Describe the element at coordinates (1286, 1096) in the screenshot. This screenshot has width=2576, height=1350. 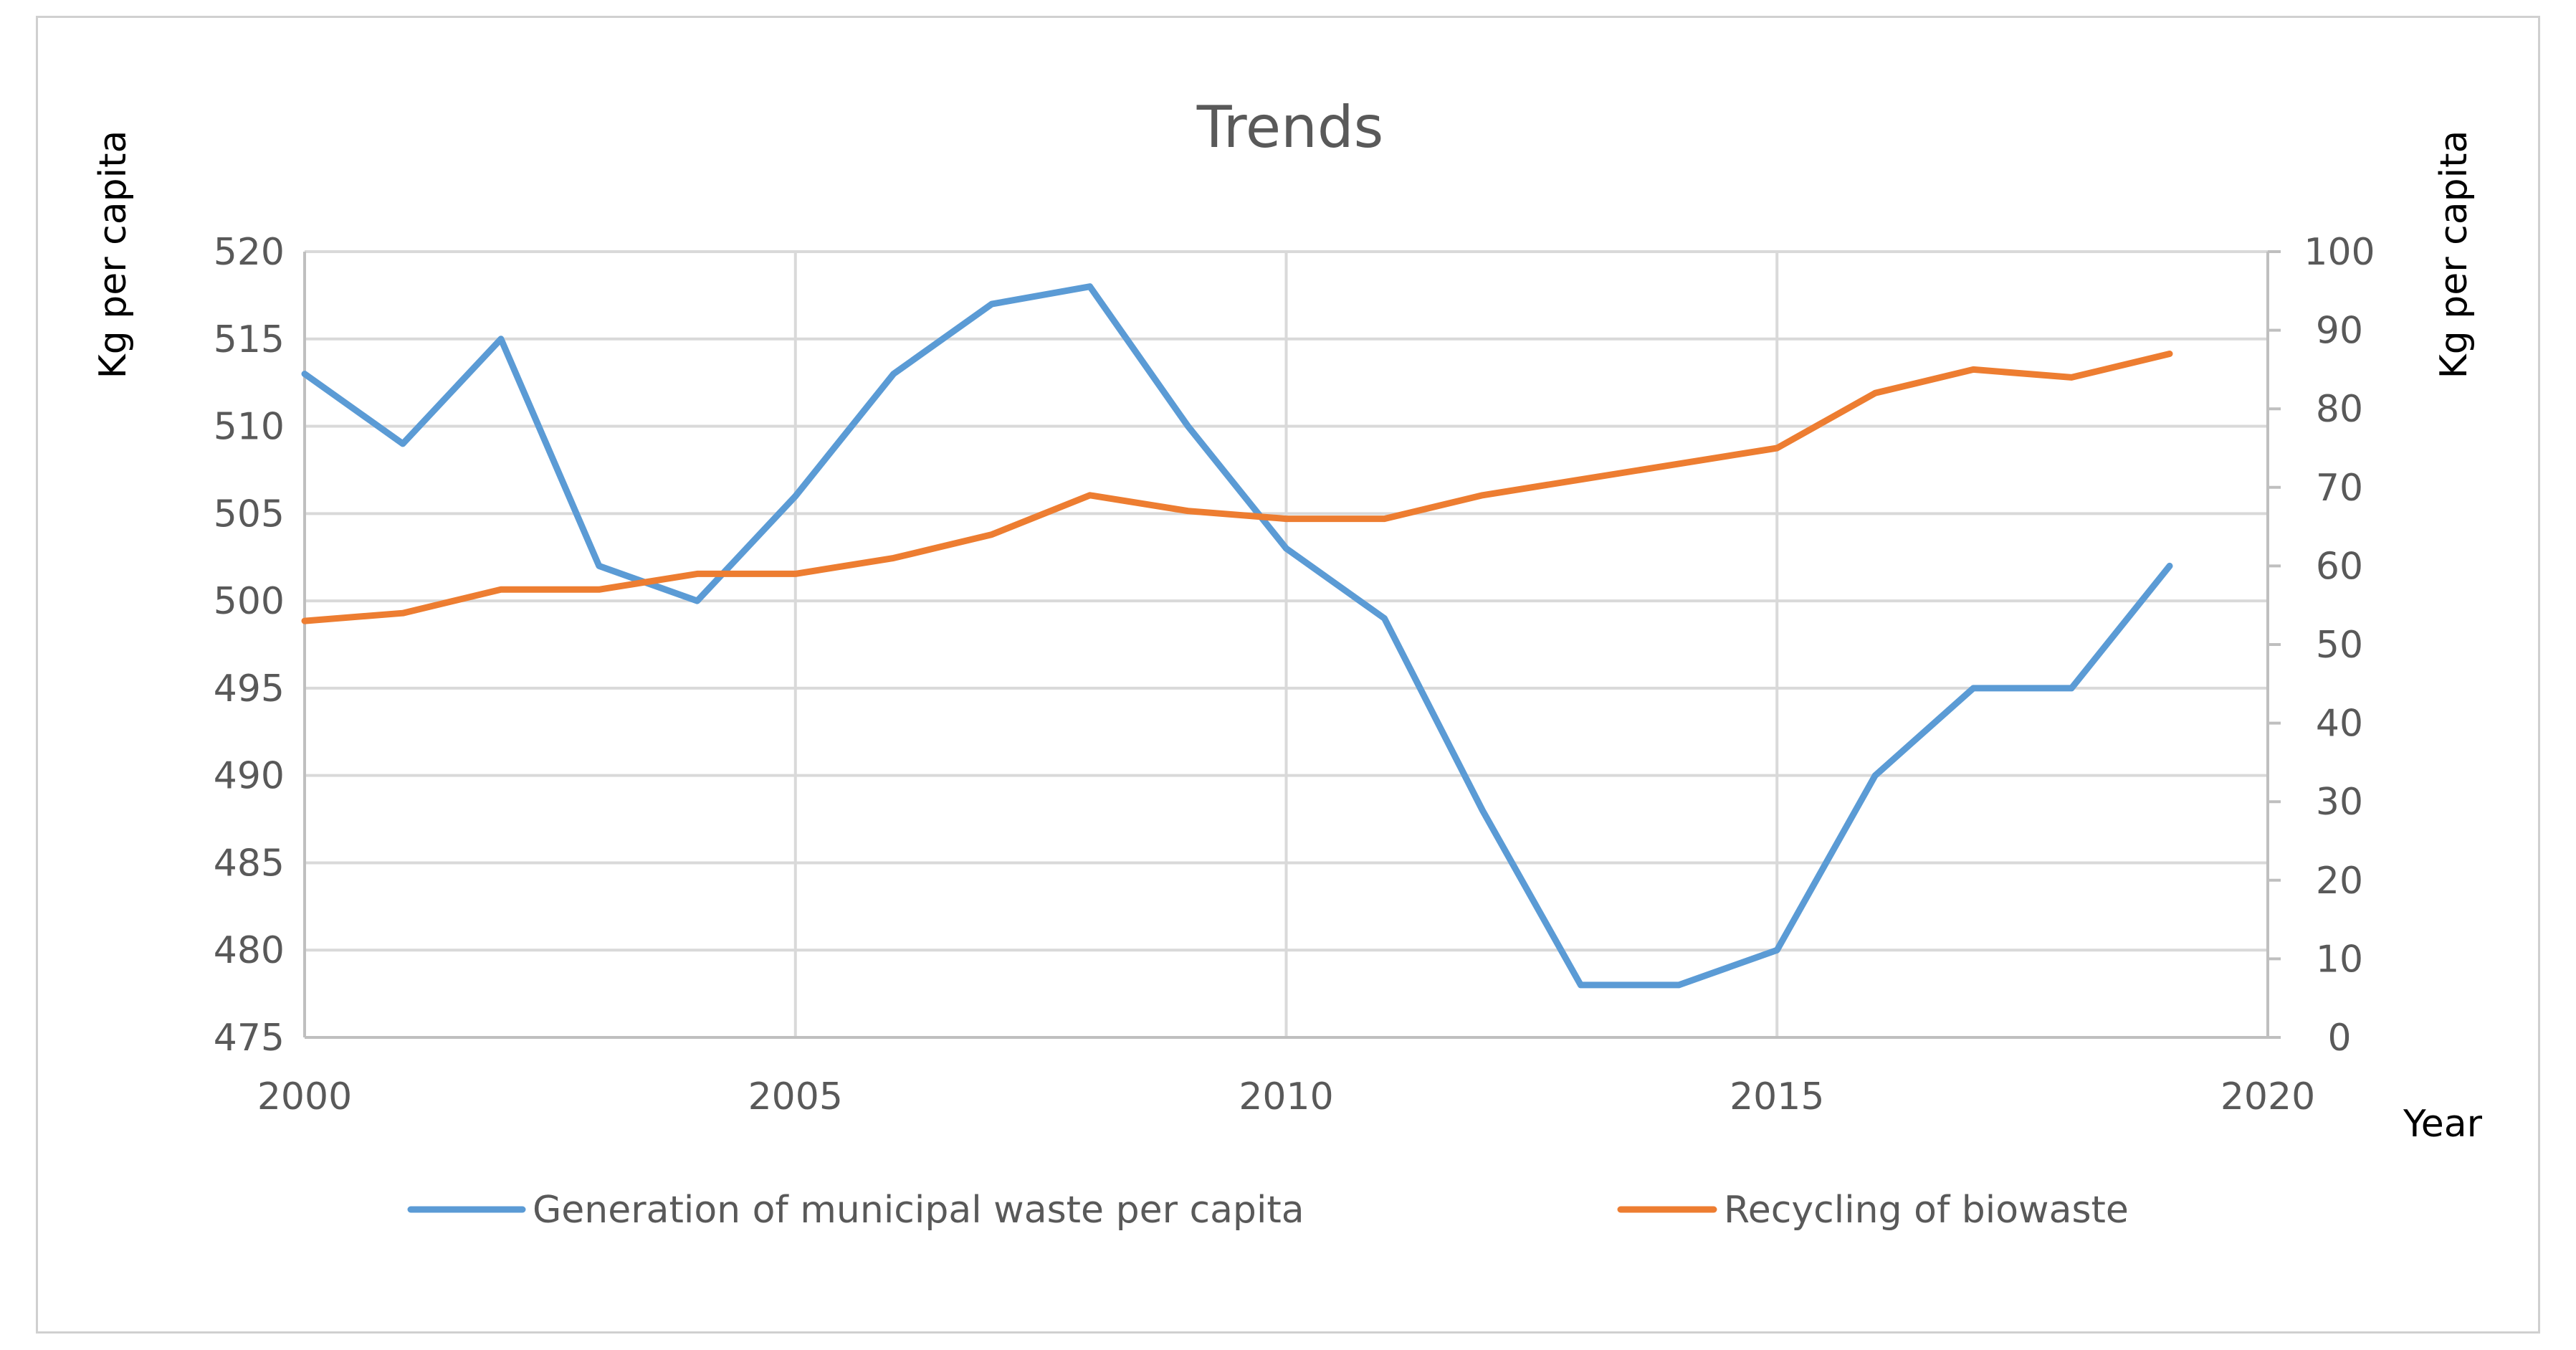
I see `x-tick-label: 2010` at that location.